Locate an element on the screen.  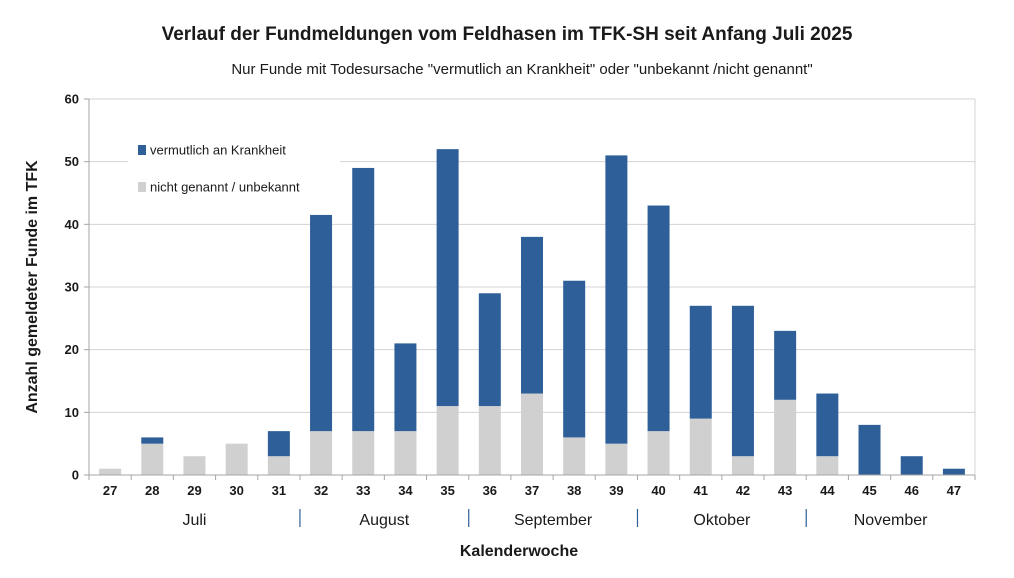
bar-kw43-series1 is located at coordinates (785, 365).